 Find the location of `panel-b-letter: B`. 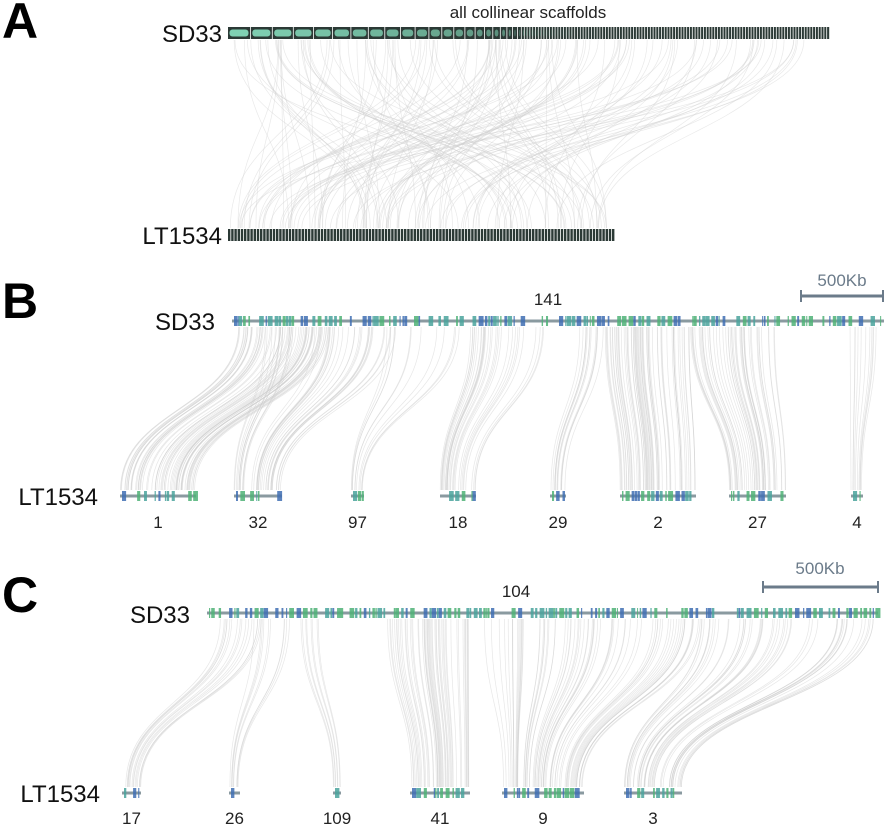

panel-b-letter: B is located at coordinates (20, 301).